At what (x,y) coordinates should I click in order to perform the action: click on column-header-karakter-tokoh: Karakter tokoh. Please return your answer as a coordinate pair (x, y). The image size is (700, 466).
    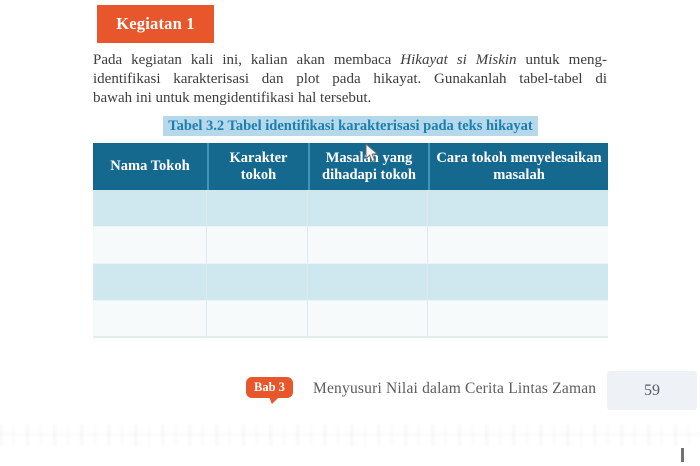
    Looking at the image, I should click on (257, 166).